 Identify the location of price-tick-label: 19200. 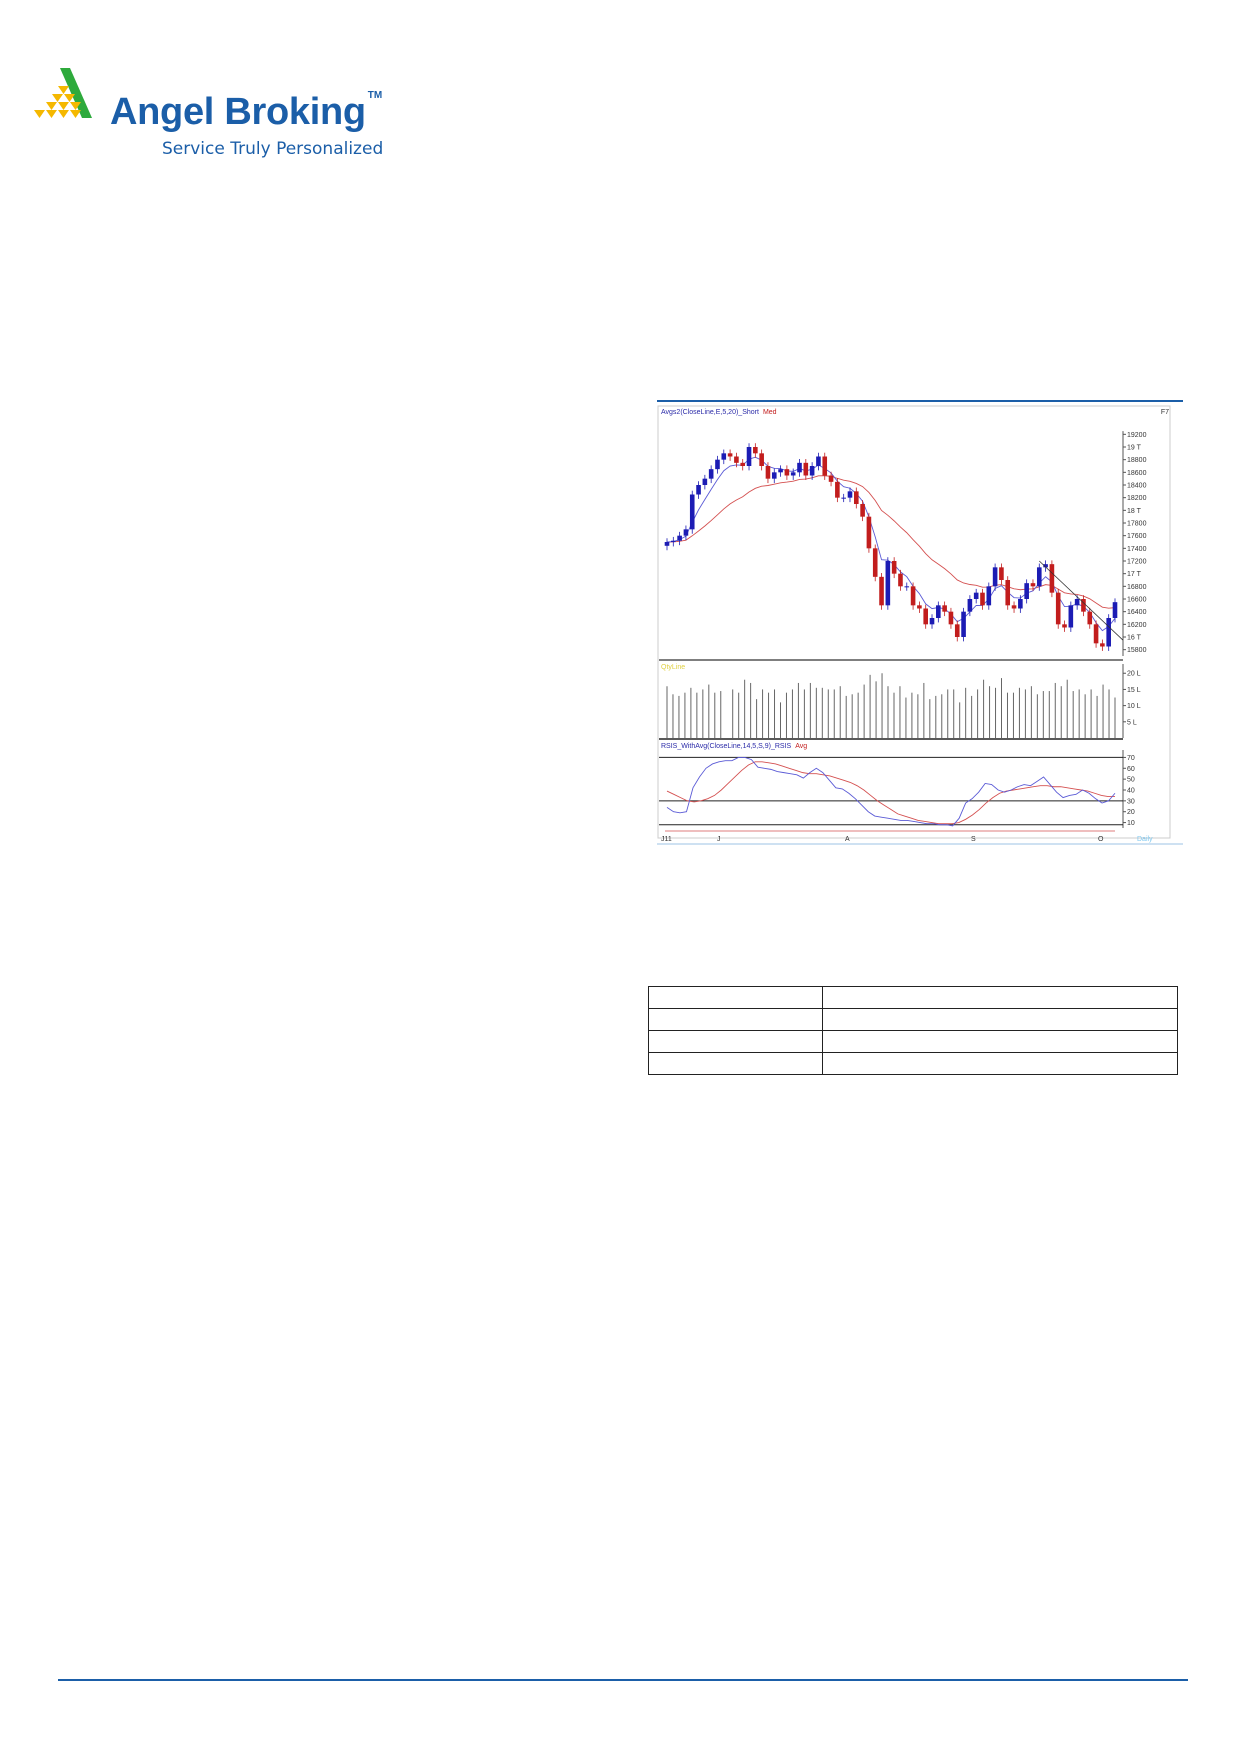
(1137, 435).